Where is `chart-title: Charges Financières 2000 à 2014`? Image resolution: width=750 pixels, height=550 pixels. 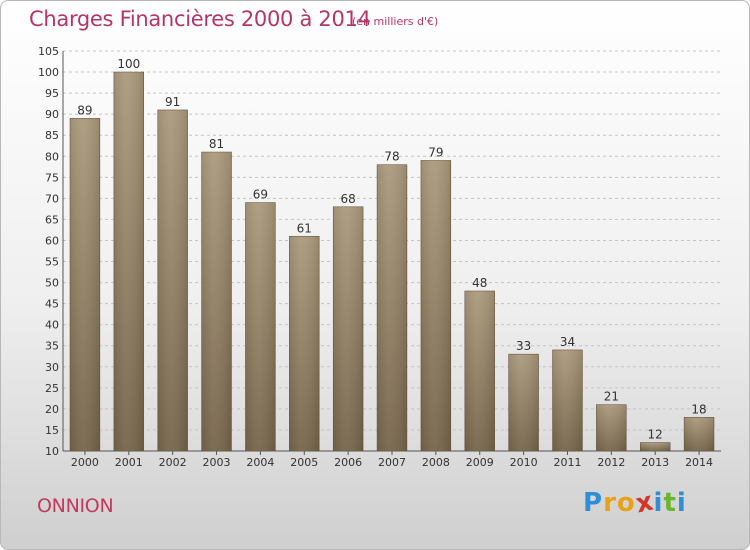 chart-title: Charges Financières 2000 à 2014 is located at coordinates (200, 19).